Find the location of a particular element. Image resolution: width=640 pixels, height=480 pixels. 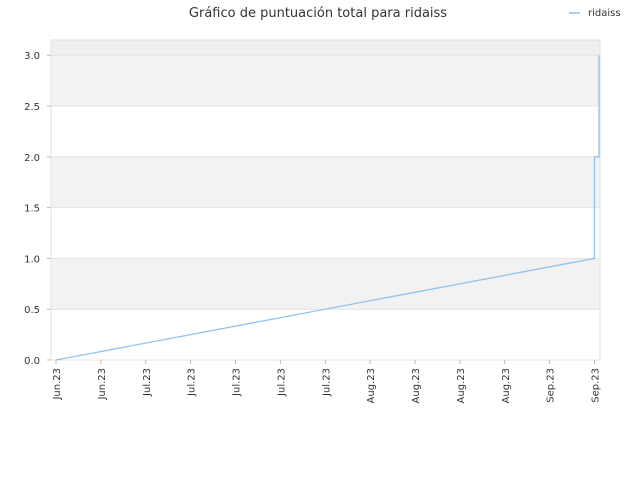

y-tick-label: 1.0 is located at coordinates (32, 259).